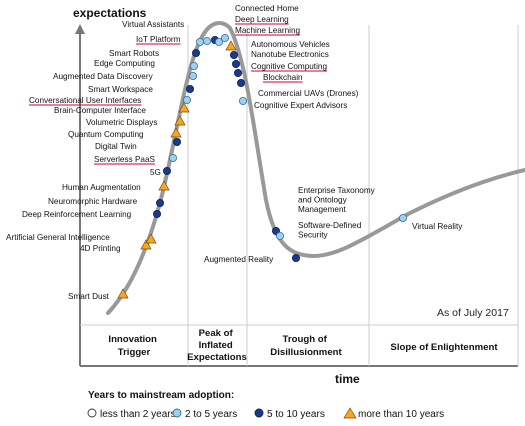 The image size is (525, 426). Describe the element at coordinates (101, 187) in the screenshot. I see `point-label: Human Augmentation` at that location.